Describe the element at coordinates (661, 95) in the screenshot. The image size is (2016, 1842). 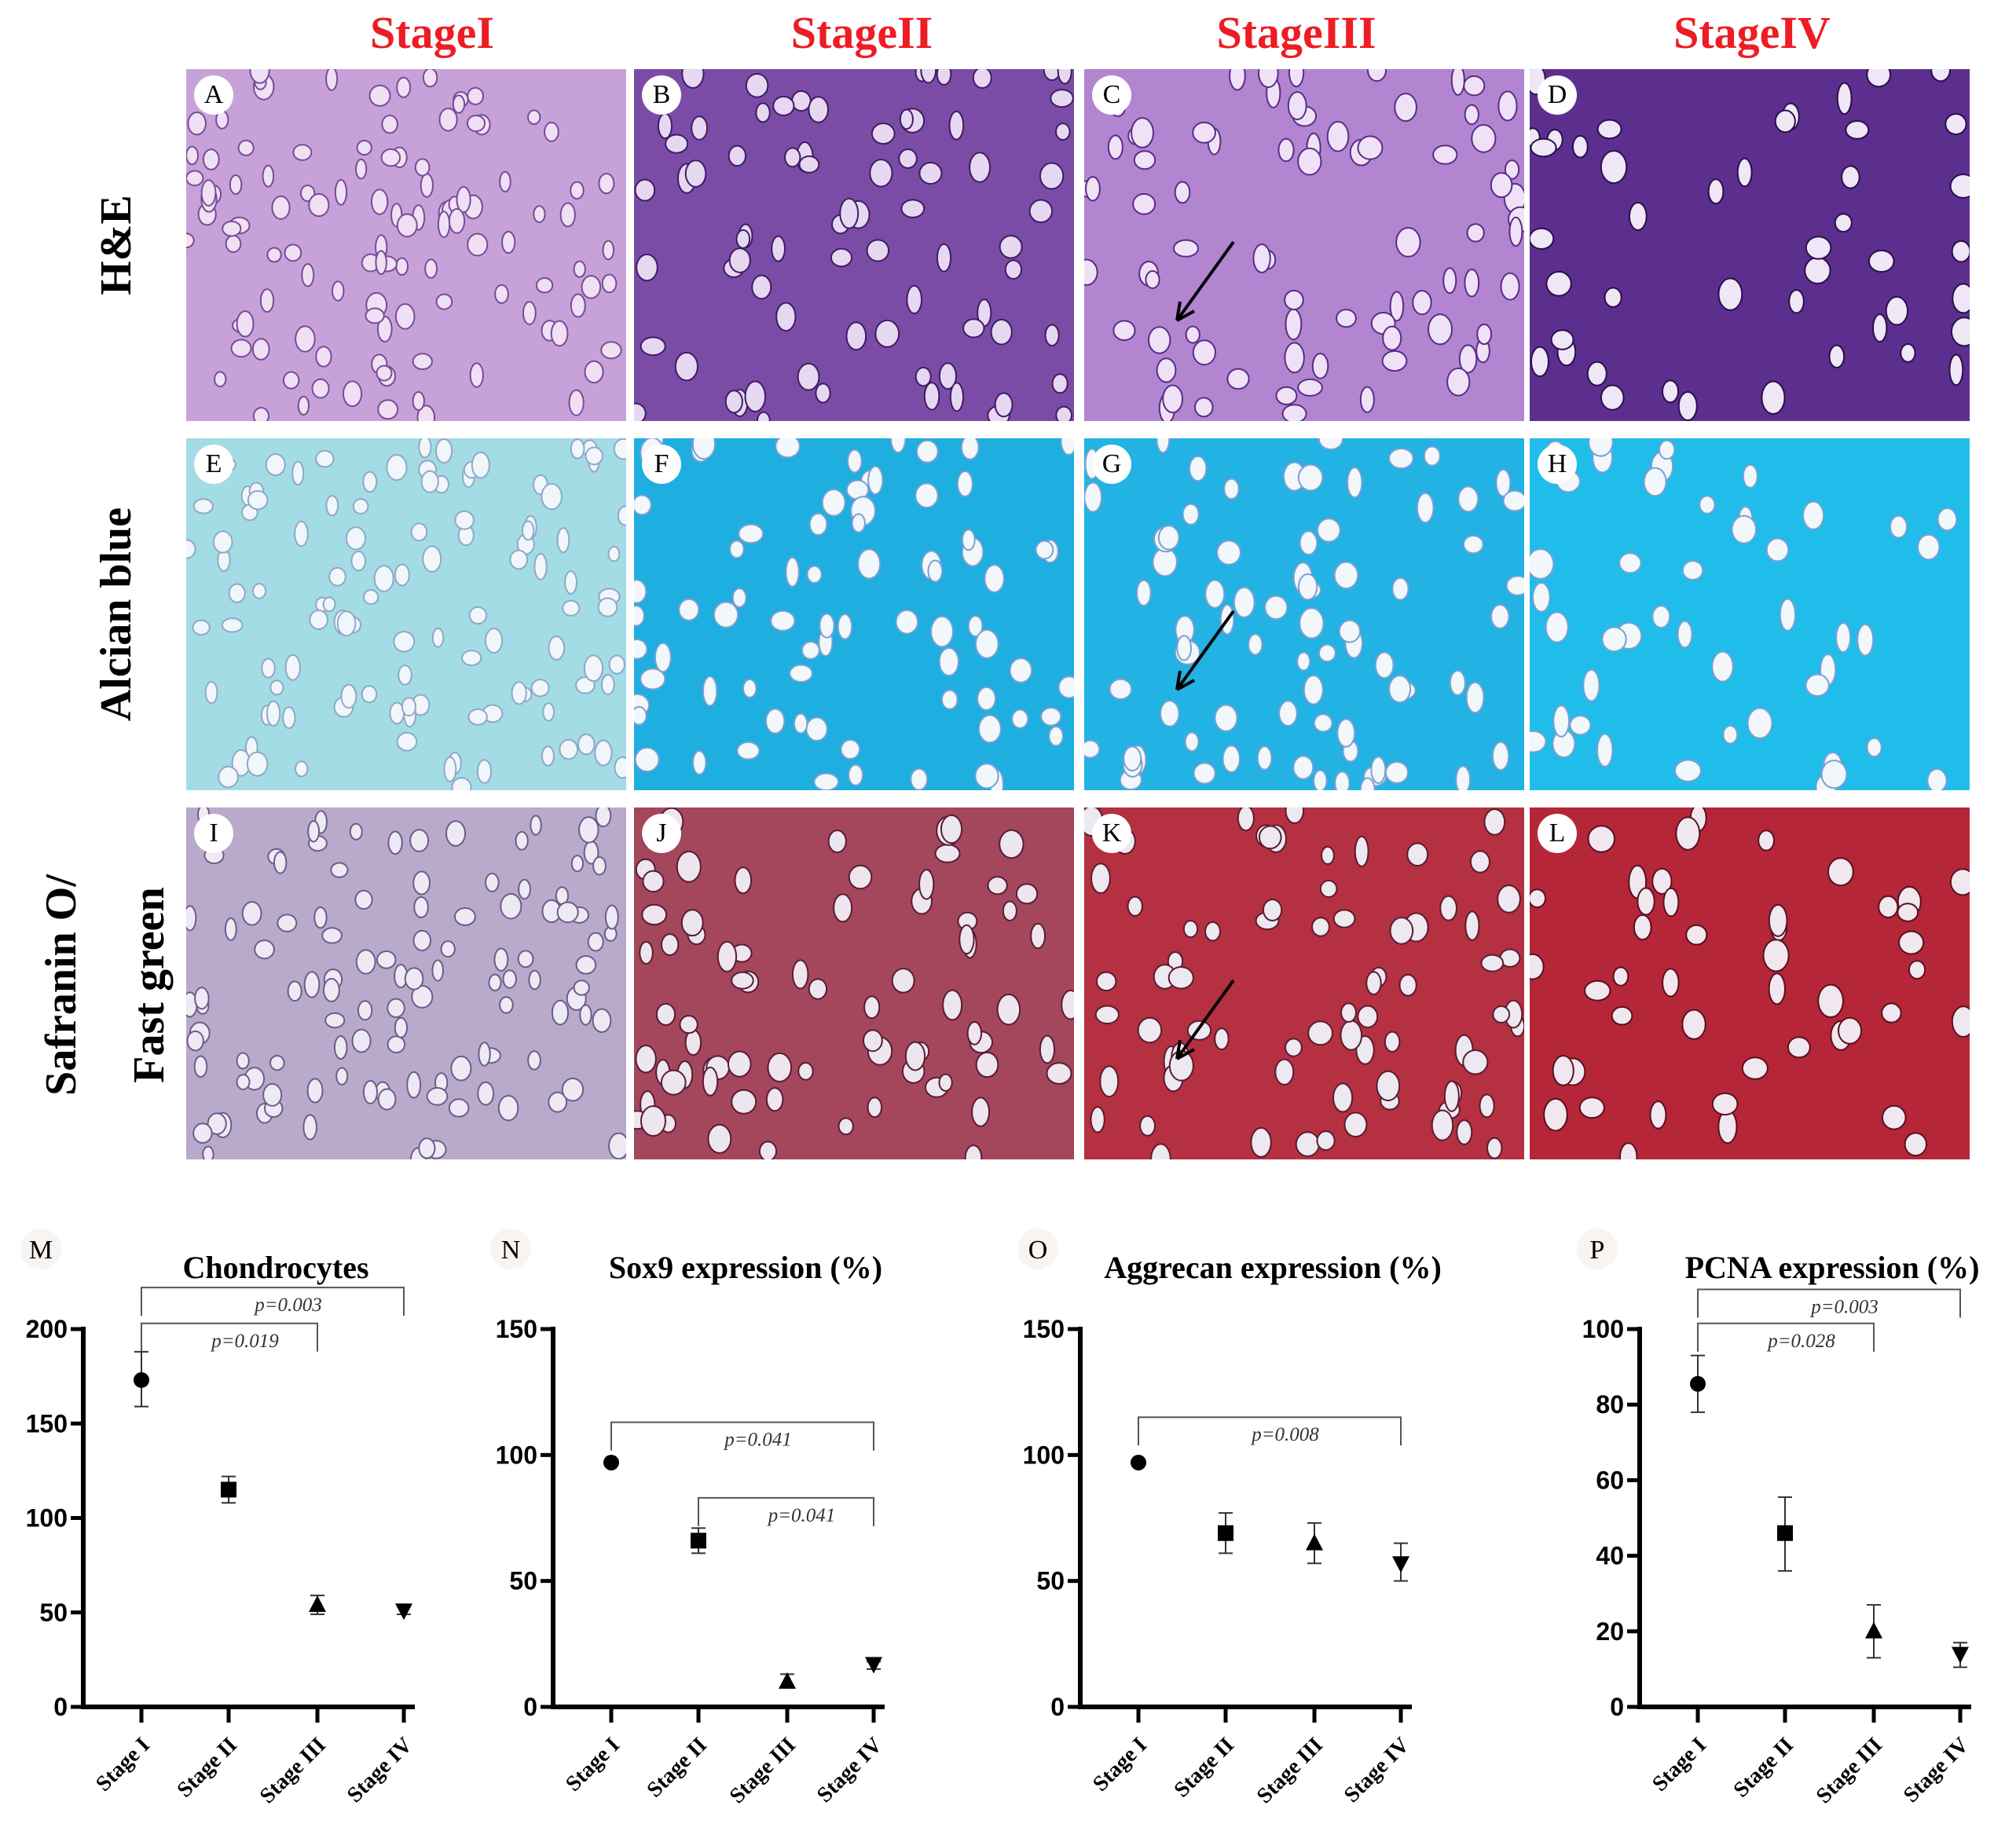
I see `panel-letter: B` at that location.